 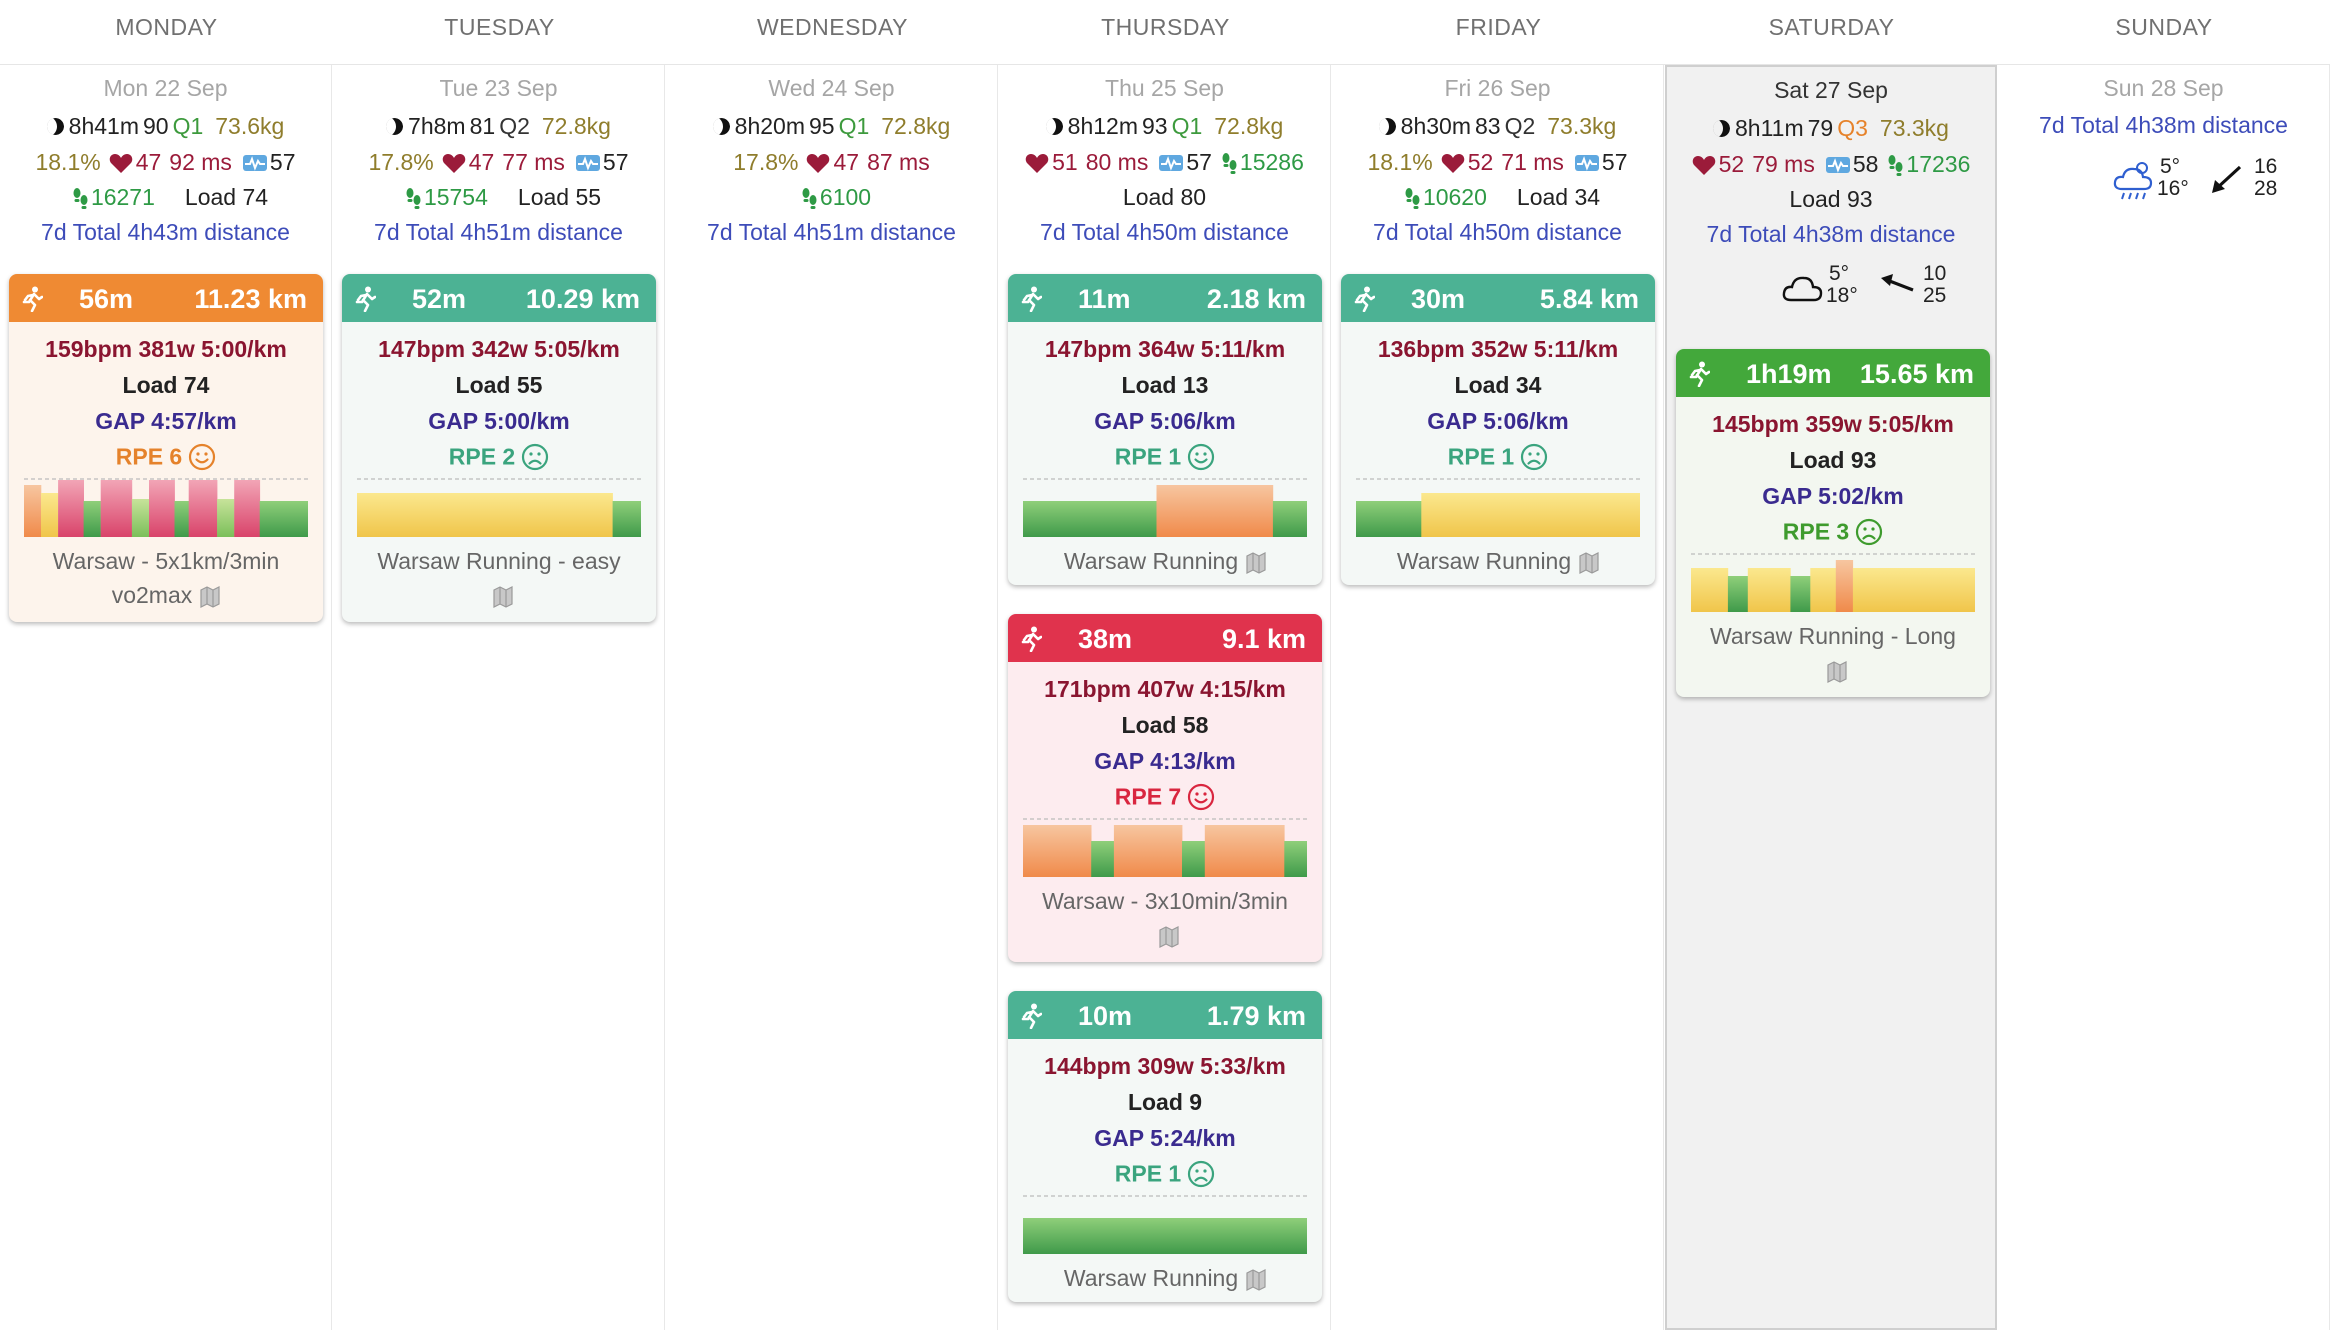 What do you see at coordinates (1256, 1279) in the screenshot?
I see `map-icon` at bounding box center [1256, 1279].